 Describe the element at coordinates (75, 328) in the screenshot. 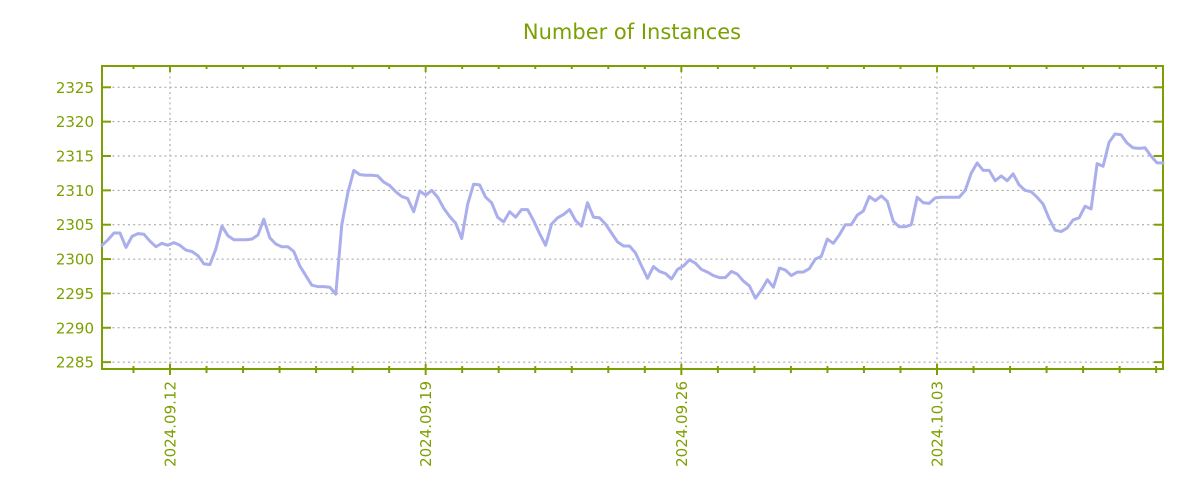

I see `y-axis-label: 2290` at that location.